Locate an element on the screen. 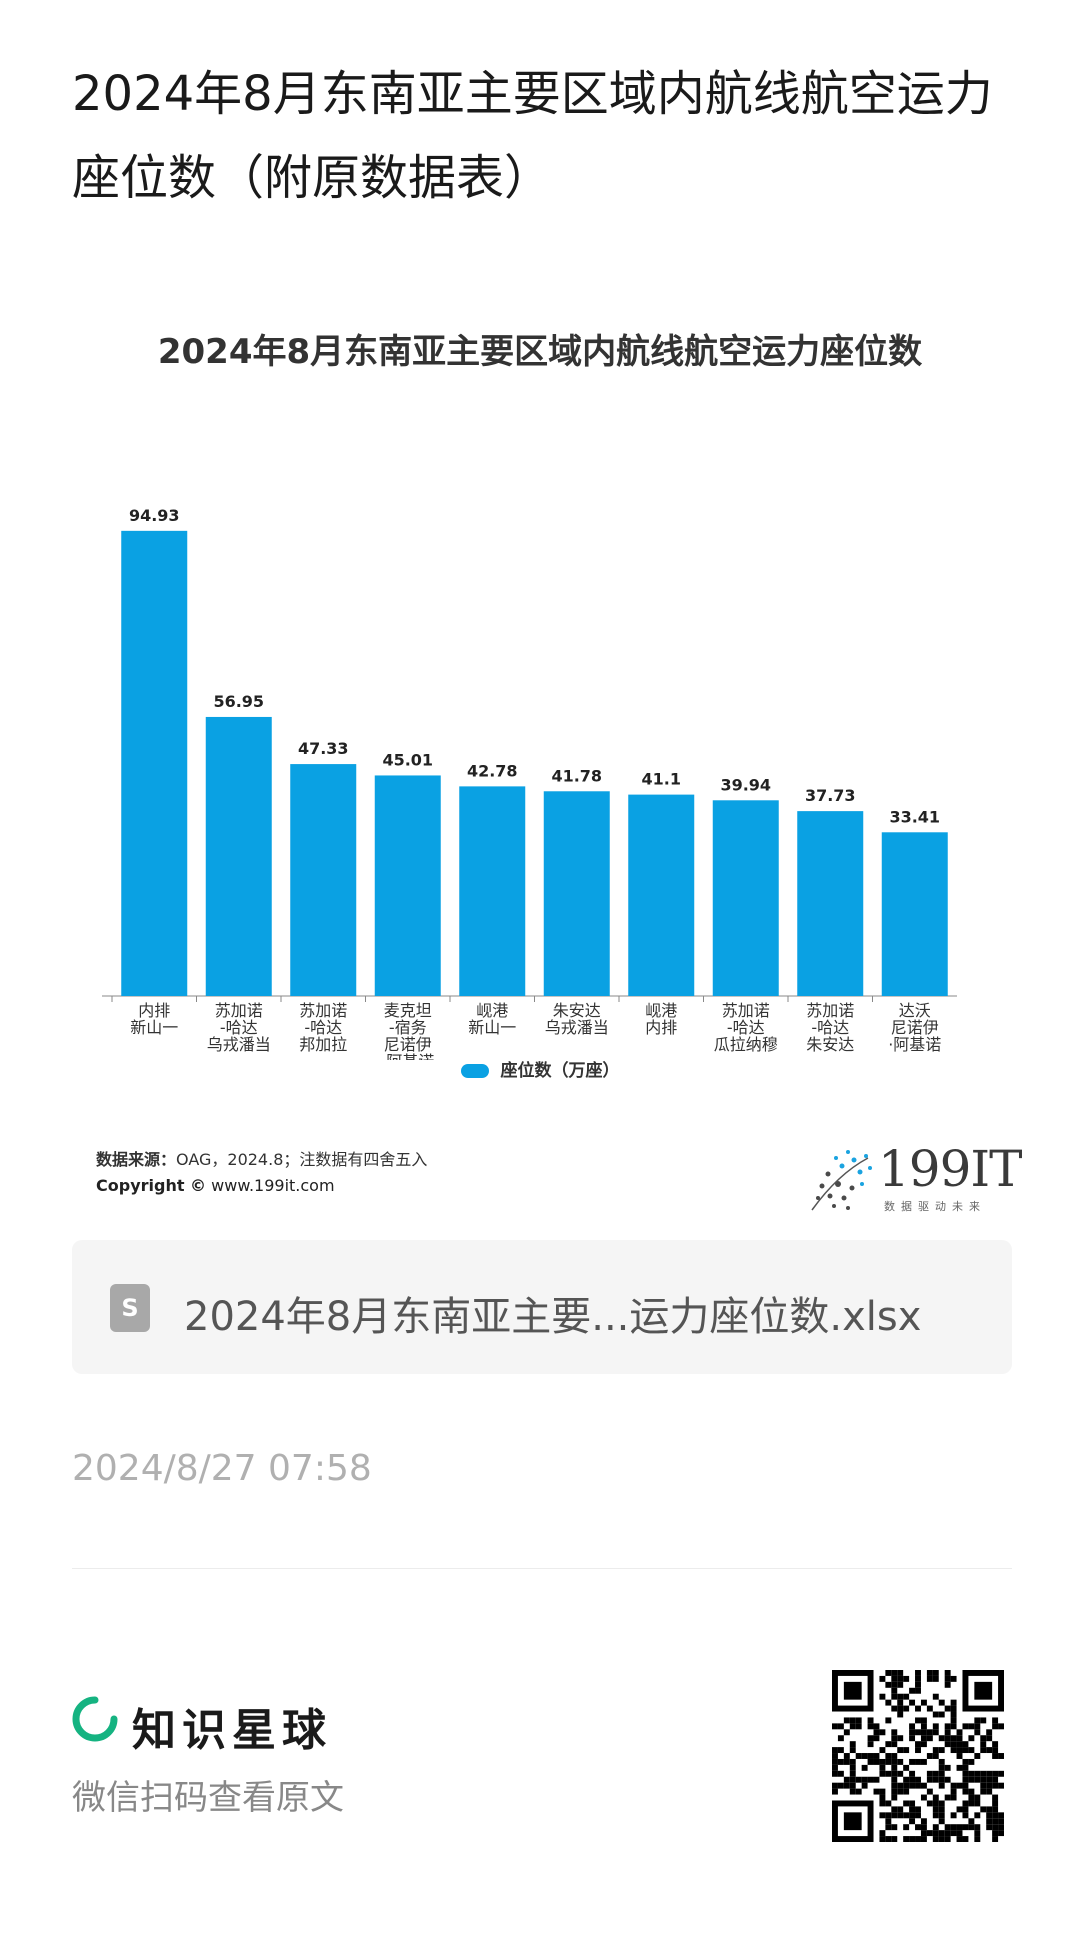  category-label: 麦克坦 is located at coordinates (408, 1010).